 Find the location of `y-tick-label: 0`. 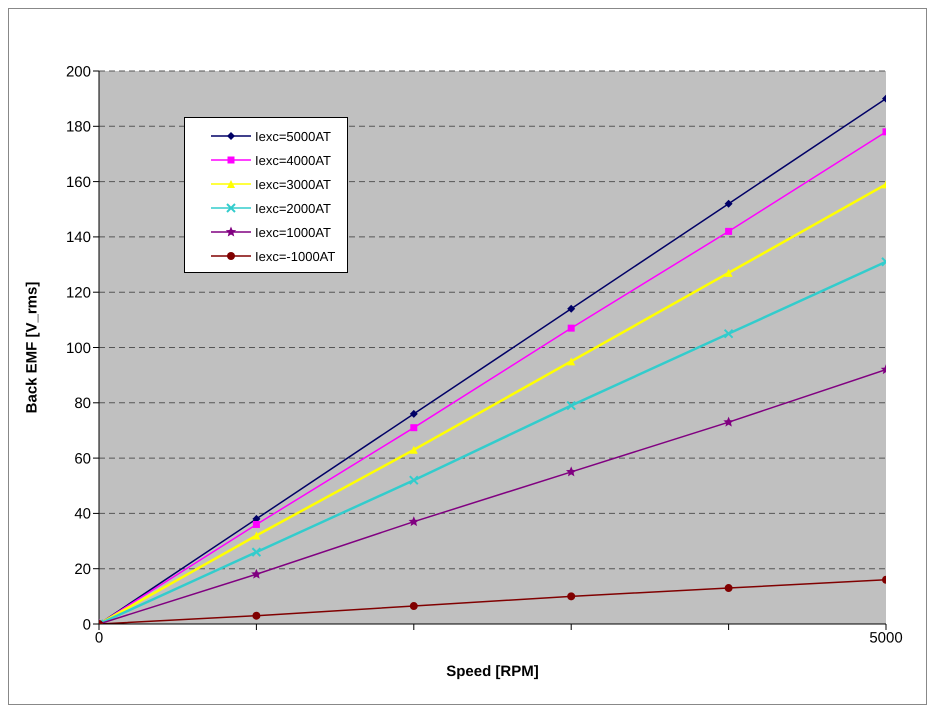

y-tick-label: 0 is located at coordinates (86, 625).